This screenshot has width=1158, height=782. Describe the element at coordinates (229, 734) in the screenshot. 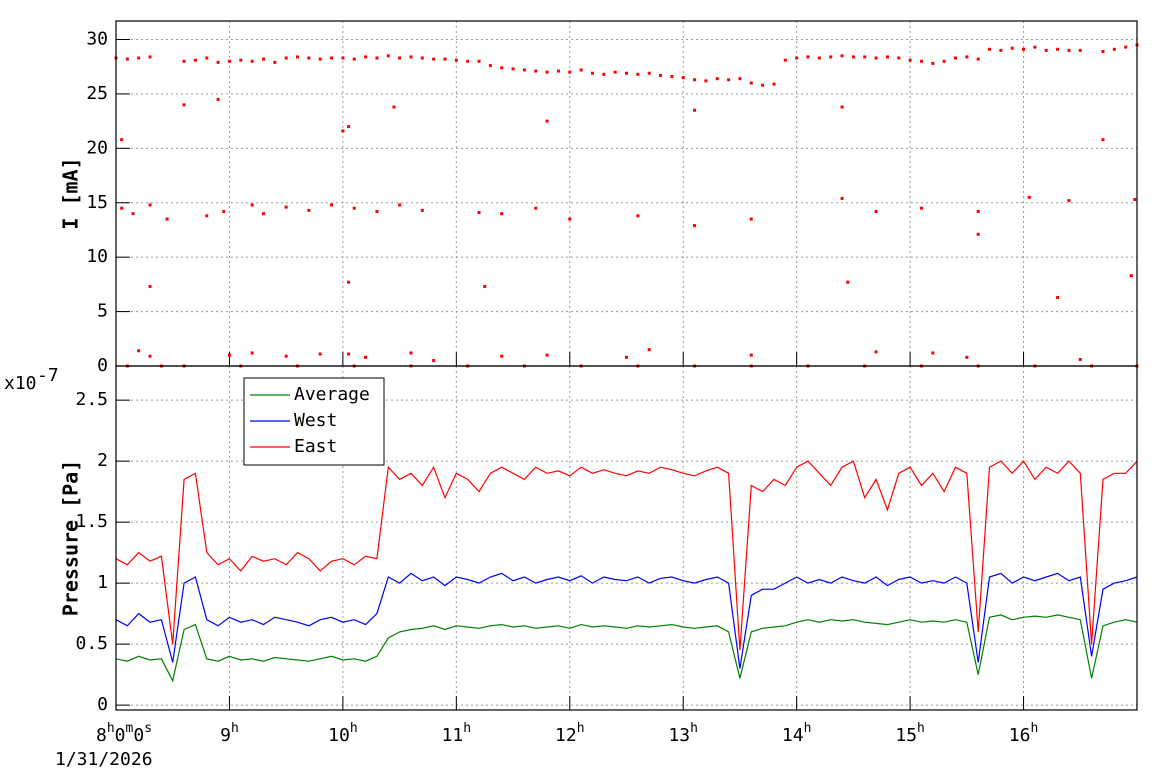

I see `x-tick-label: 9h` at that location.